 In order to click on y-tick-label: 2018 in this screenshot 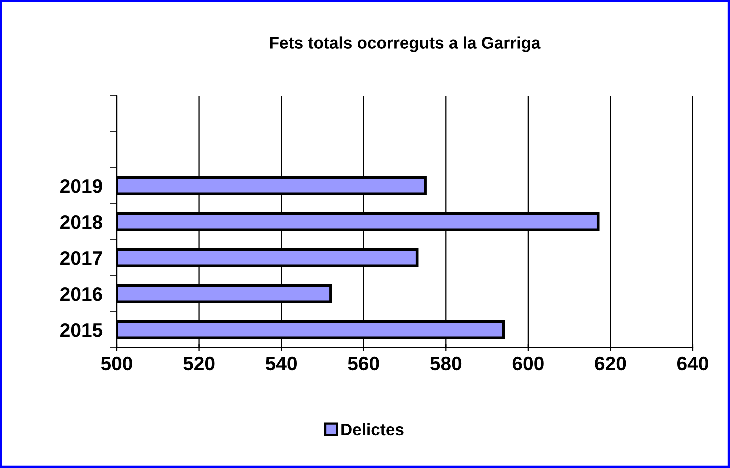, I will do `click(81, 222)`.